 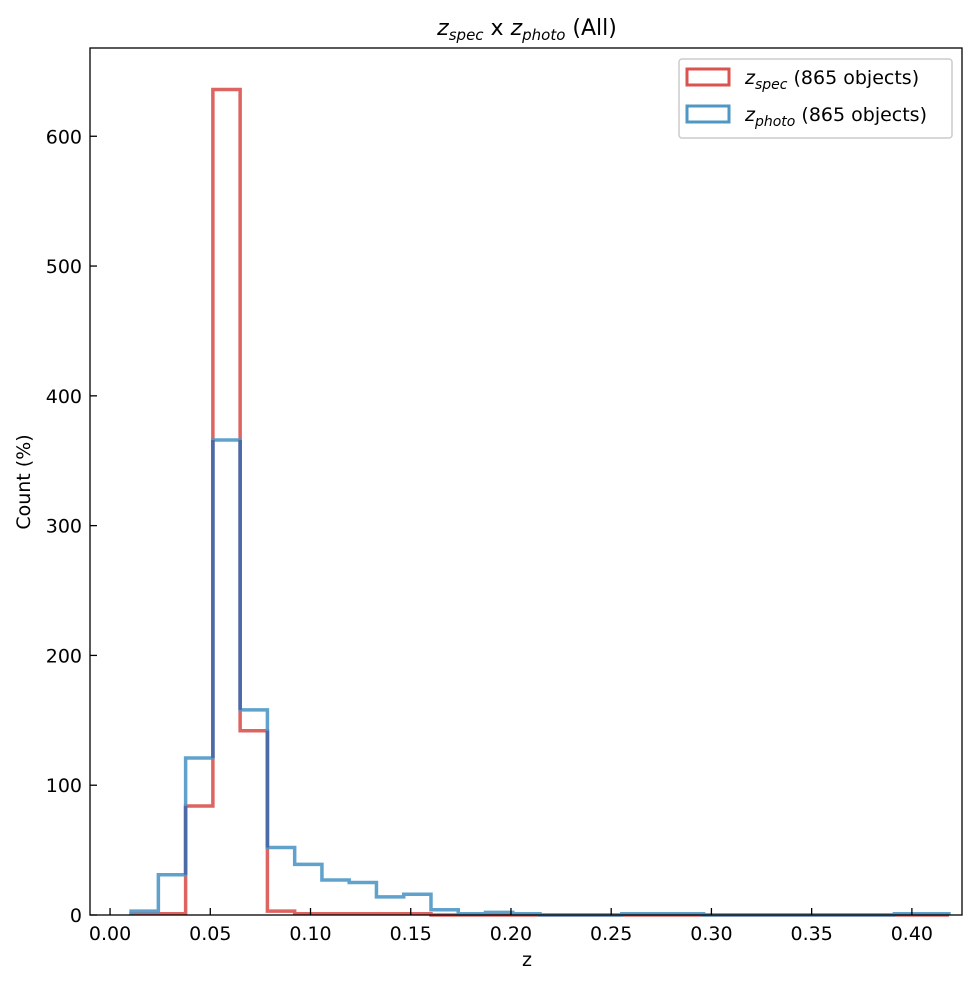 I want to click on x-tick-label: 0.25, so click(x=611, y=934).